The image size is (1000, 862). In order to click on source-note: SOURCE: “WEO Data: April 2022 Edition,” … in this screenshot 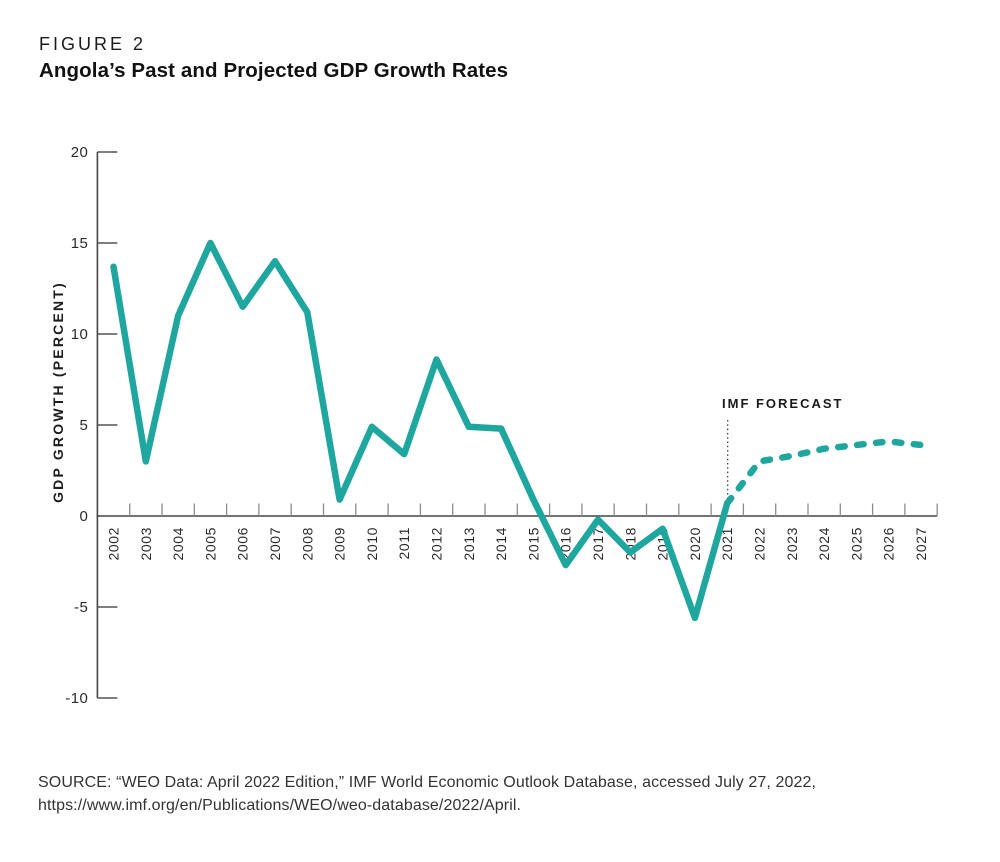, I will do `click(498, 794)`.